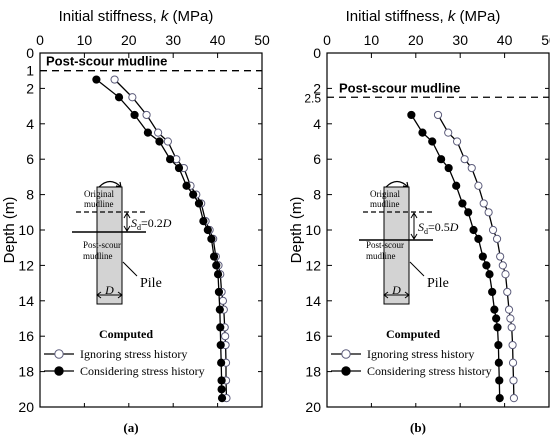  What do you see at coordinates (381, 256) in the screenshot?
I see `post-scour-label: mudline` at bounding box center [381, 256].